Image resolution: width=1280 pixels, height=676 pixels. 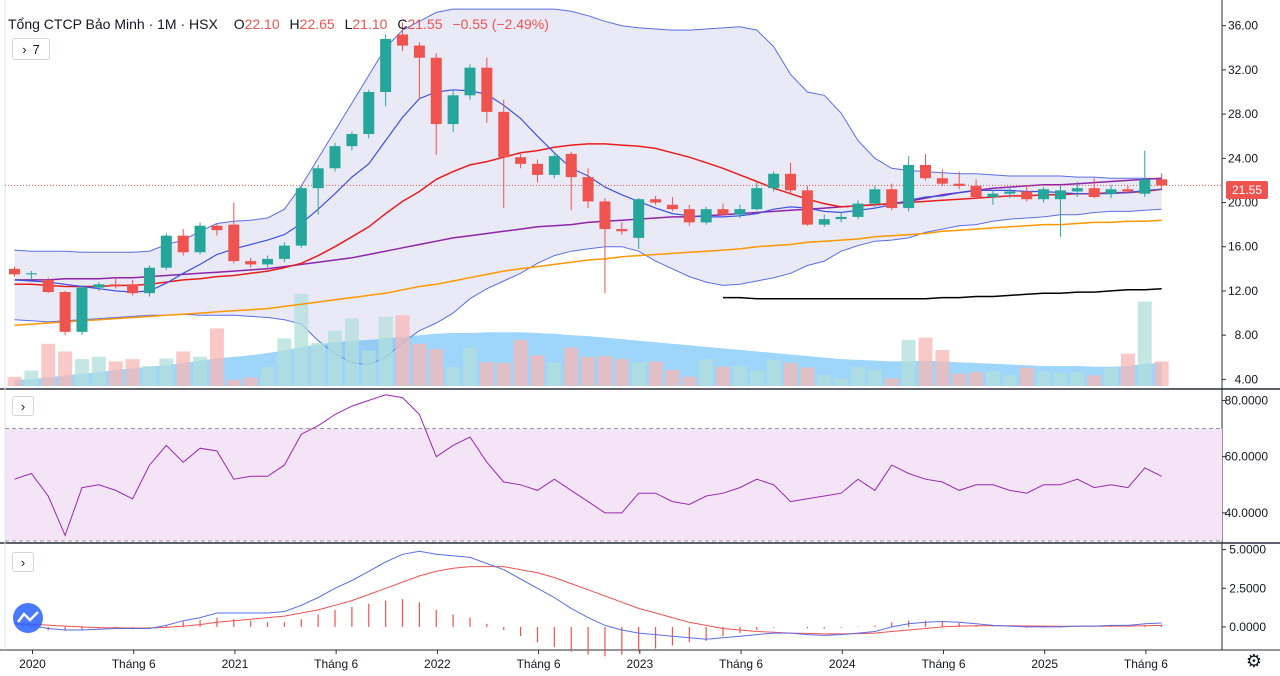 I want to click on open-label: O, so click(x=239, y=24).